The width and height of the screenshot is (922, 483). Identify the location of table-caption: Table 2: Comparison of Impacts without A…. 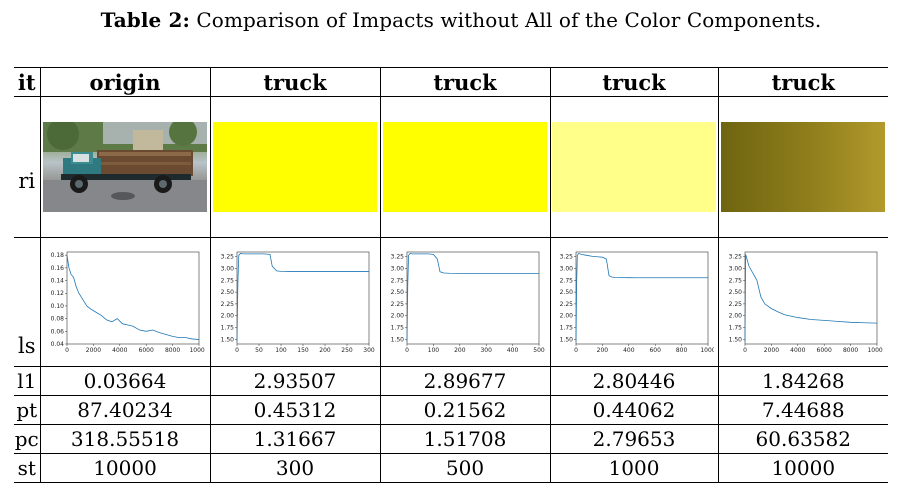
(461, 20).